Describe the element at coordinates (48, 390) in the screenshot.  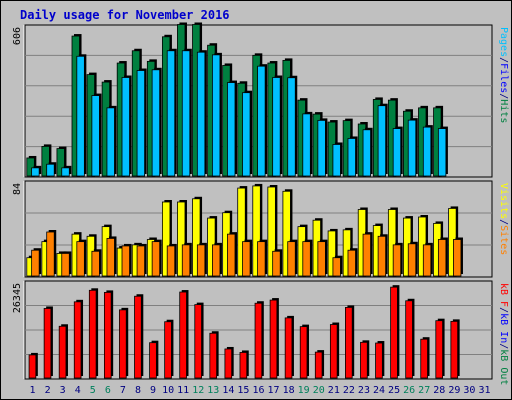
I see `day-label-2: 2` at that location.